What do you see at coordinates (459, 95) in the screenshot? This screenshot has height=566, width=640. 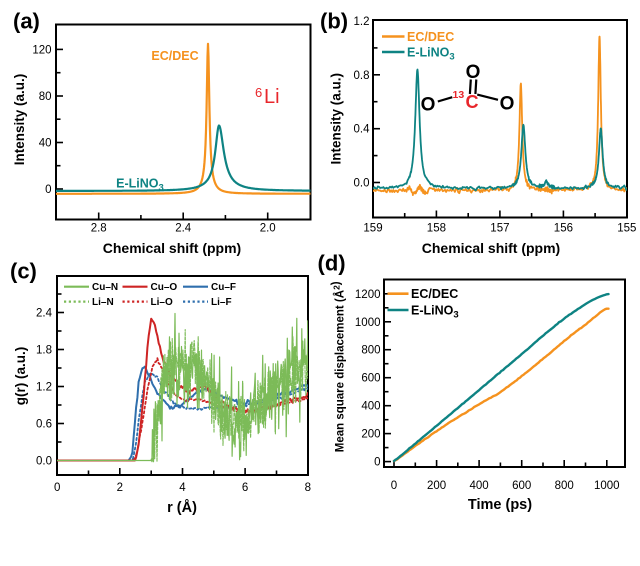 I see `svg-text: 13` at bounding box center [459, 95].